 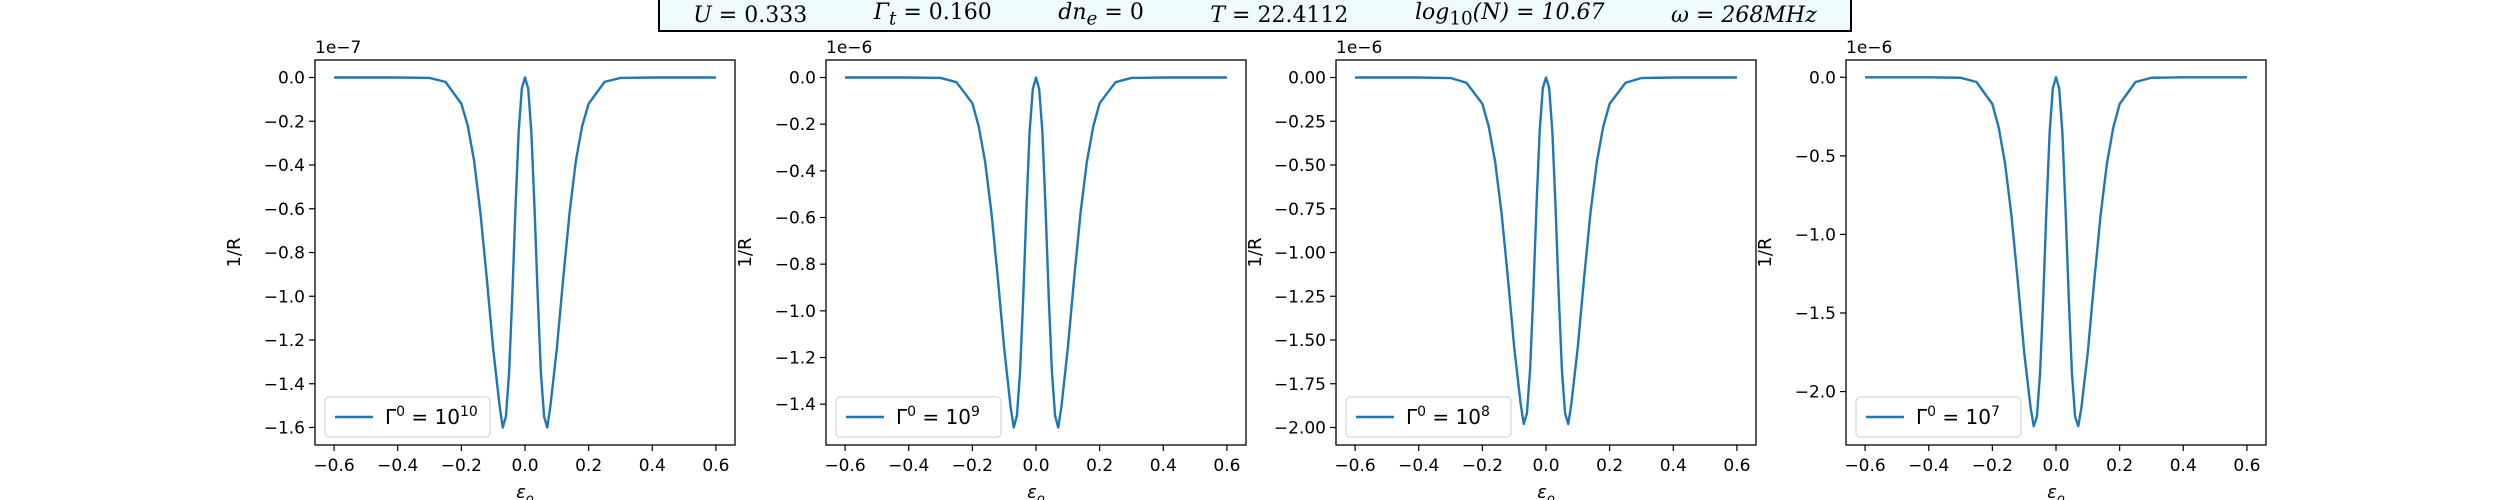 I want to click on legend-label: Γ0 = 109, so click(x=938, y=416).